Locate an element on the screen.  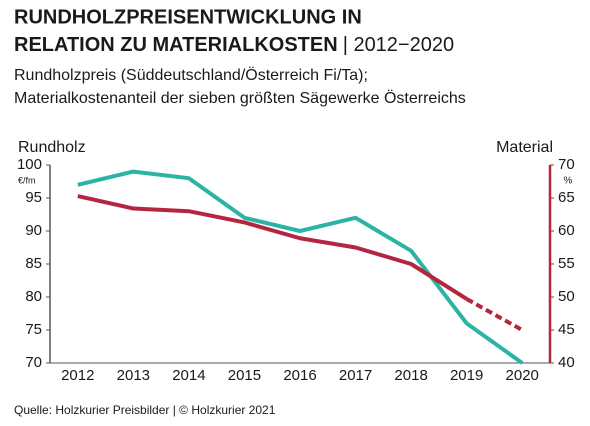
y-tick-label: 85 is located at coordinates (33, 263).